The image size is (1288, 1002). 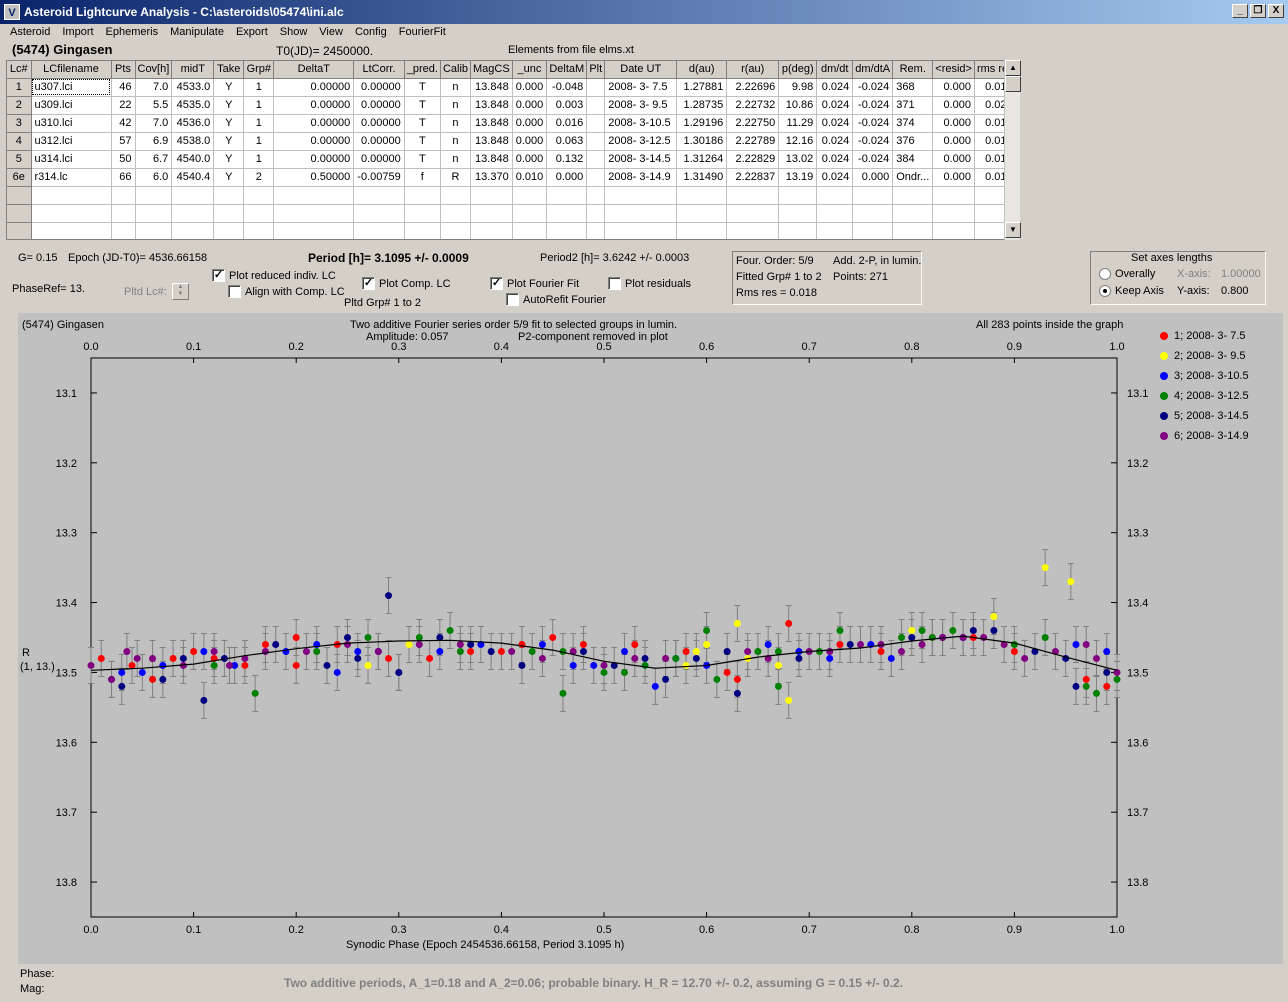 I want to click on table-scrollbar: ▲ ▼, so click(x=1012, y=150).